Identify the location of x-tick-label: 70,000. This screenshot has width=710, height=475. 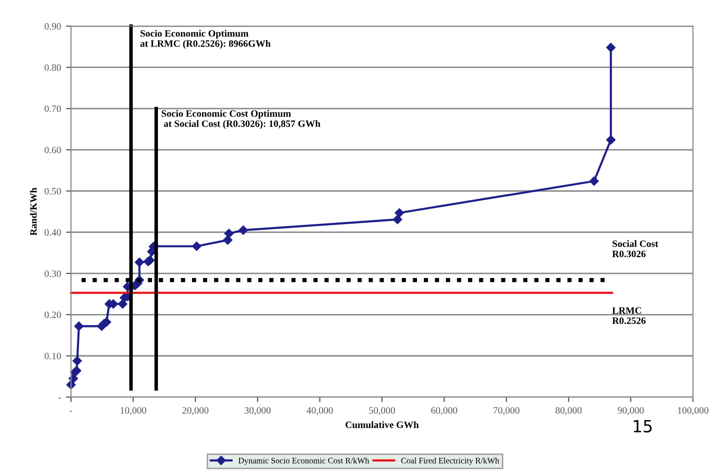
(507, 411).